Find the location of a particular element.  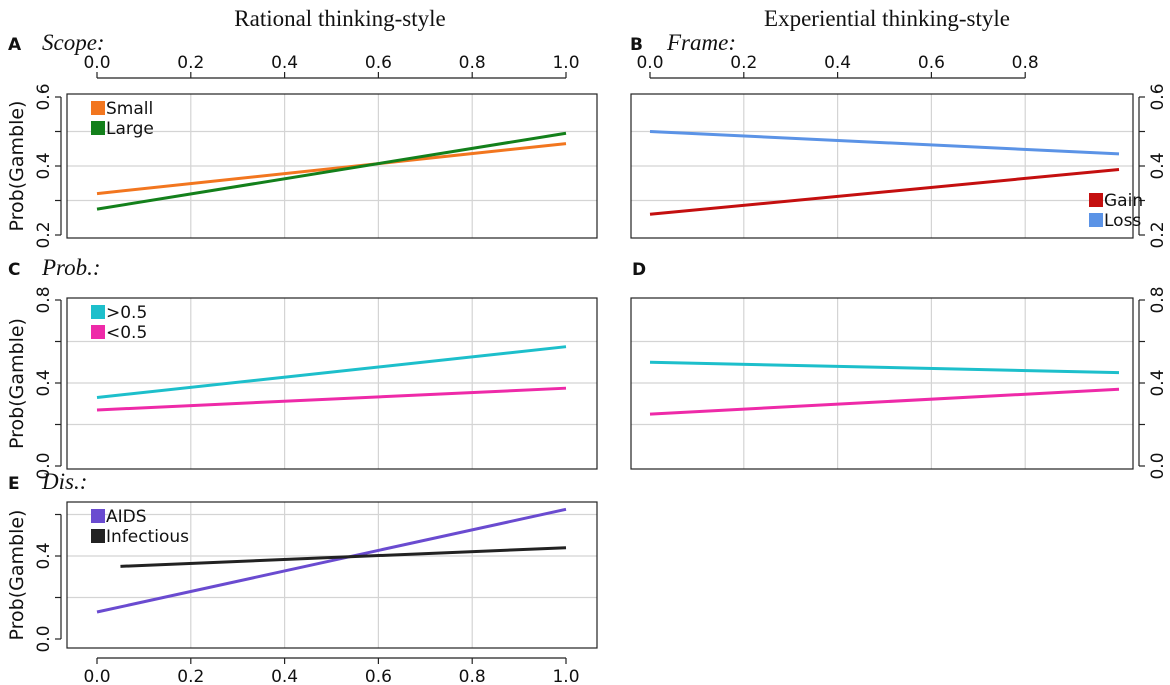

series-line-large is located at coordinates (331, 171).